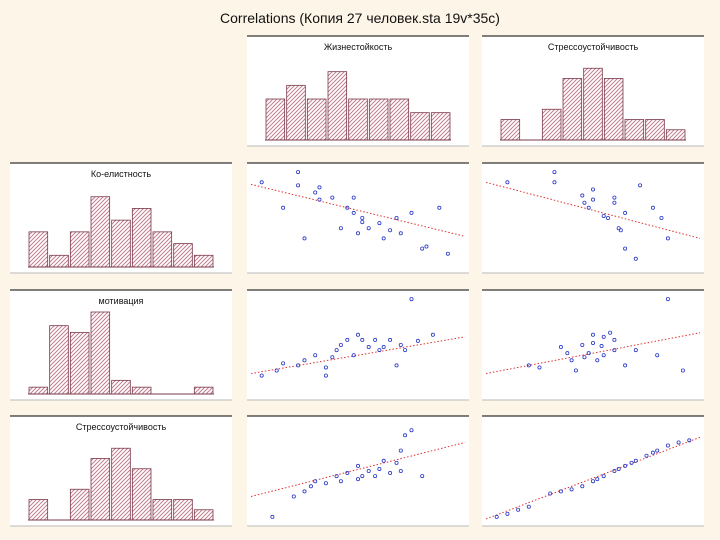  I want to click on histogram-title: Стрессоустойчивость, so click(121, 427).